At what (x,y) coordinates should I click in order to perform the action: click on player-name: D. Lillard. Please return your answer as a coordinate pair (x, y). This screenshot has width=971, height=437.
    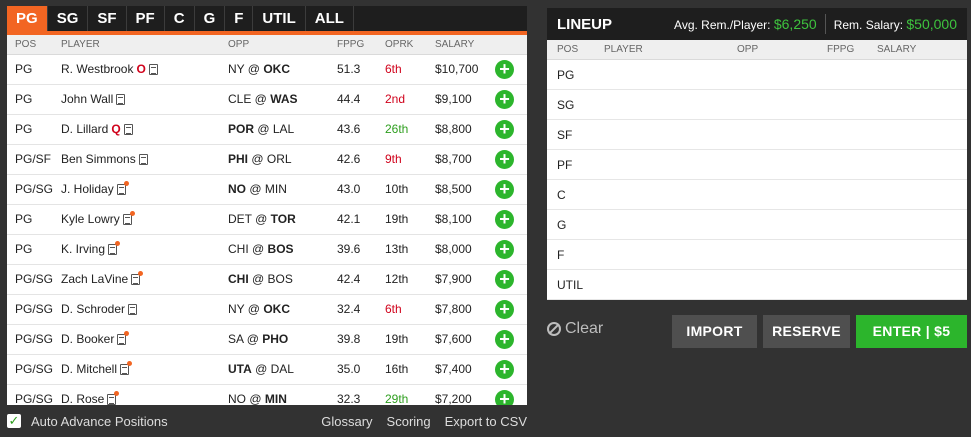
    Looking at the image, I should click on (85, 129).